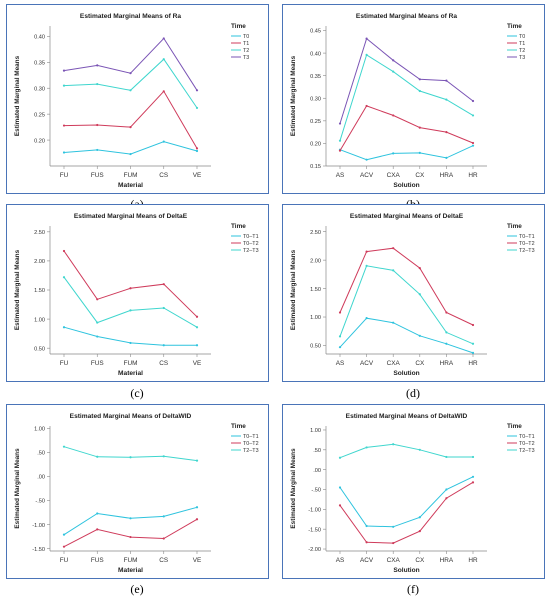 Image resolution: width=550 pixels, height=598 pixels. Describe the element at coordinates (246, 44) in the screenshot. I see `legend-label: T1` at that location.